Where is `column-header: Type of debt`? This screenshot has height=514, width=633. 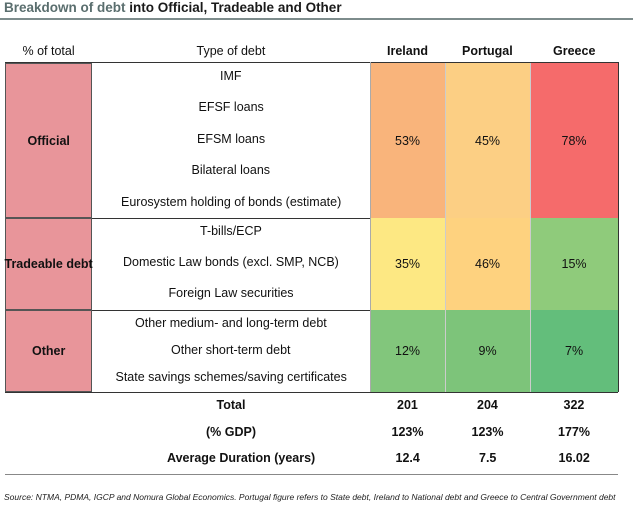
column-header: Type of debt is located at coordinates (231, 51).